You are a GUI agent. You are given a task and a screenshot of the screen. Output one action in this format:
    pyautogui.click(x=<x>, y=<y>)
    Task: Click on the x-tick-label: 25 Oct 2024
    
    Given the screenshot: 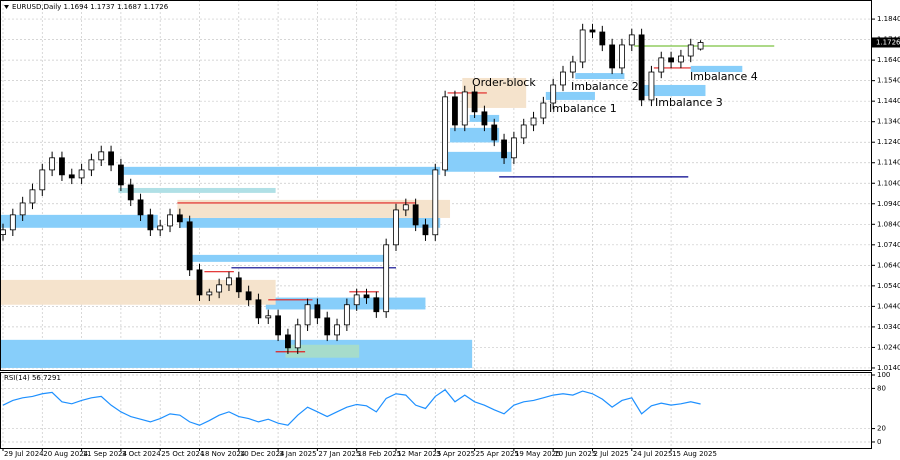 What is the action you would take?
    pyautogui.click(x=183, y=454)
    